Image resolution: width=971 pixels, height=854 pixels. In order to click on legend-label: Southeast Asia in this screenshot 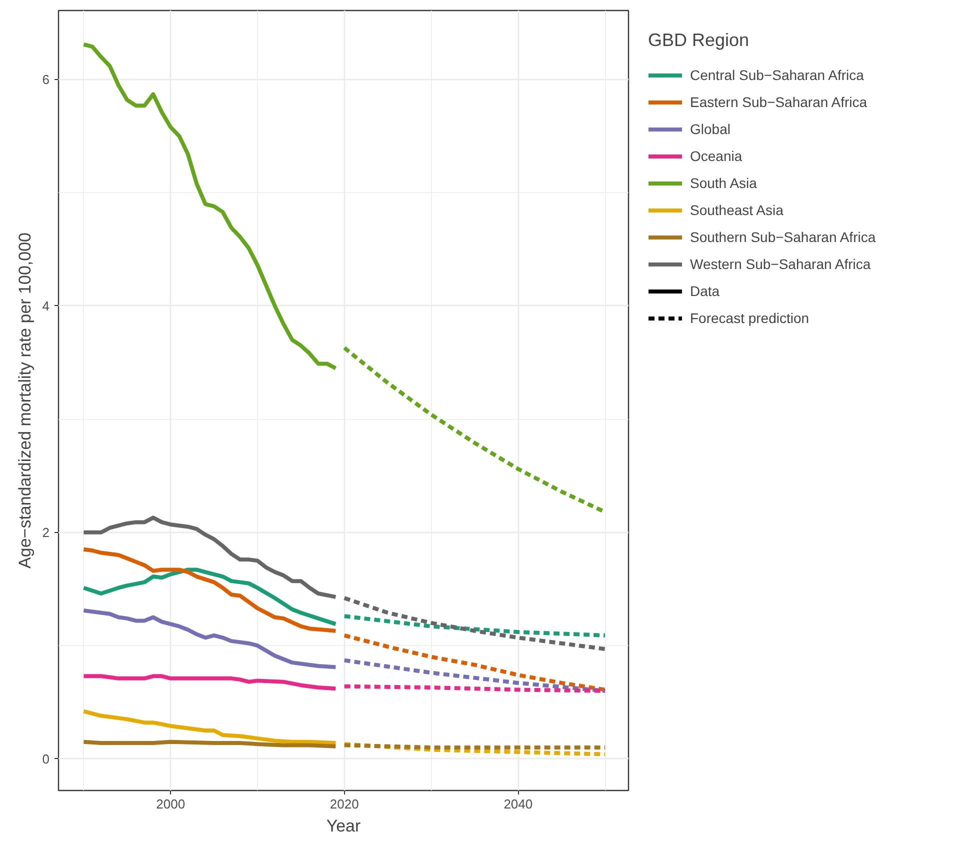, I will do `click(737, 210)`.